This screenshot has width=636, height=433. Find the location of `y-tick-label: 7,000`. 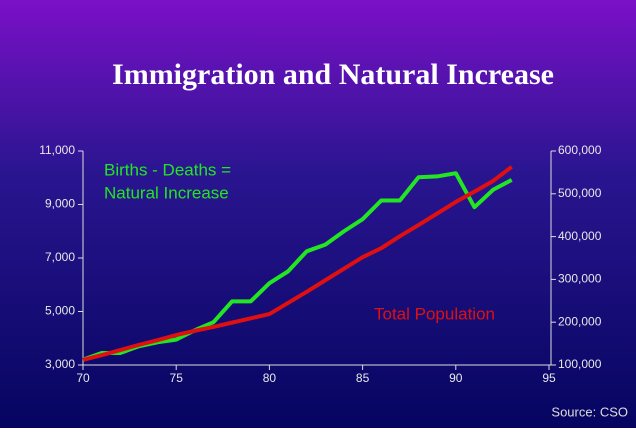

y-tick-label: 7,000 is located at coordinates (60, 257).